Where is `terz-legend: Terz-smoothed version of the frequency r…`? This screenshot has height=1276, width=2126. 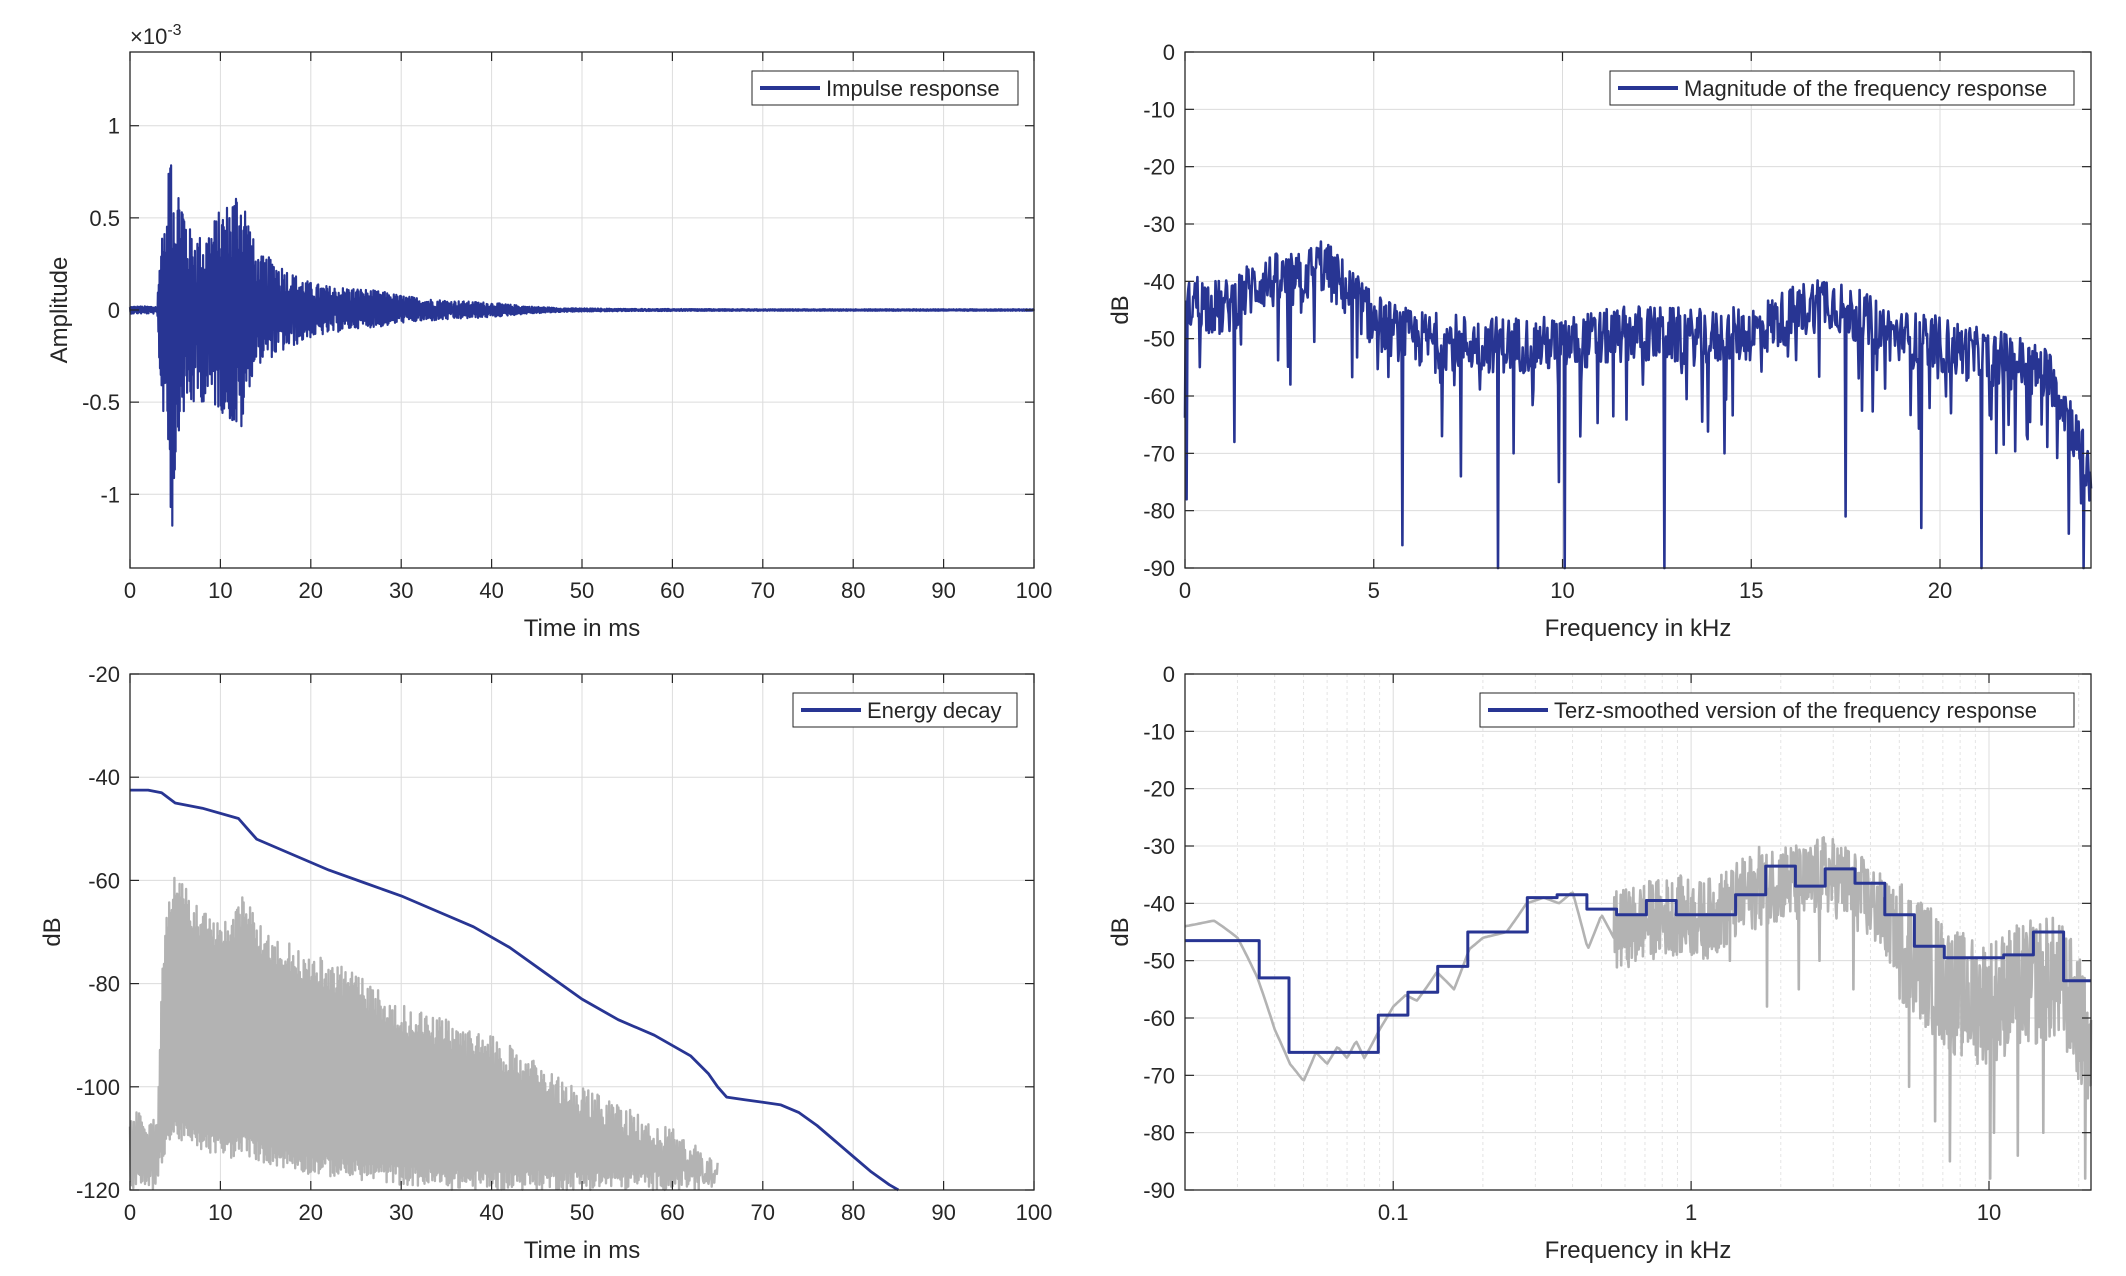 terz-legend: Terz-smoothed version of the frequency r… is located at coordinates (1777, 710).